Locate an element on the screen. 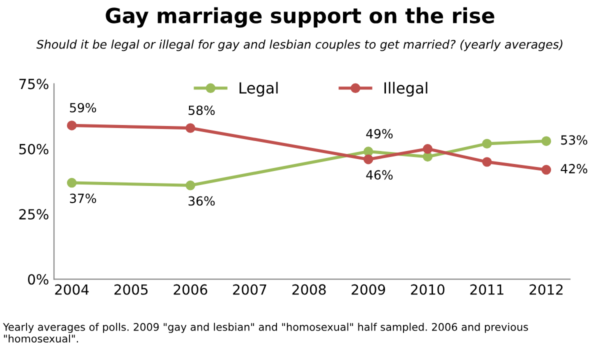 The height and width of the screenshot is (349, 600). data-label: 37% is located at coordinates (83, 199).